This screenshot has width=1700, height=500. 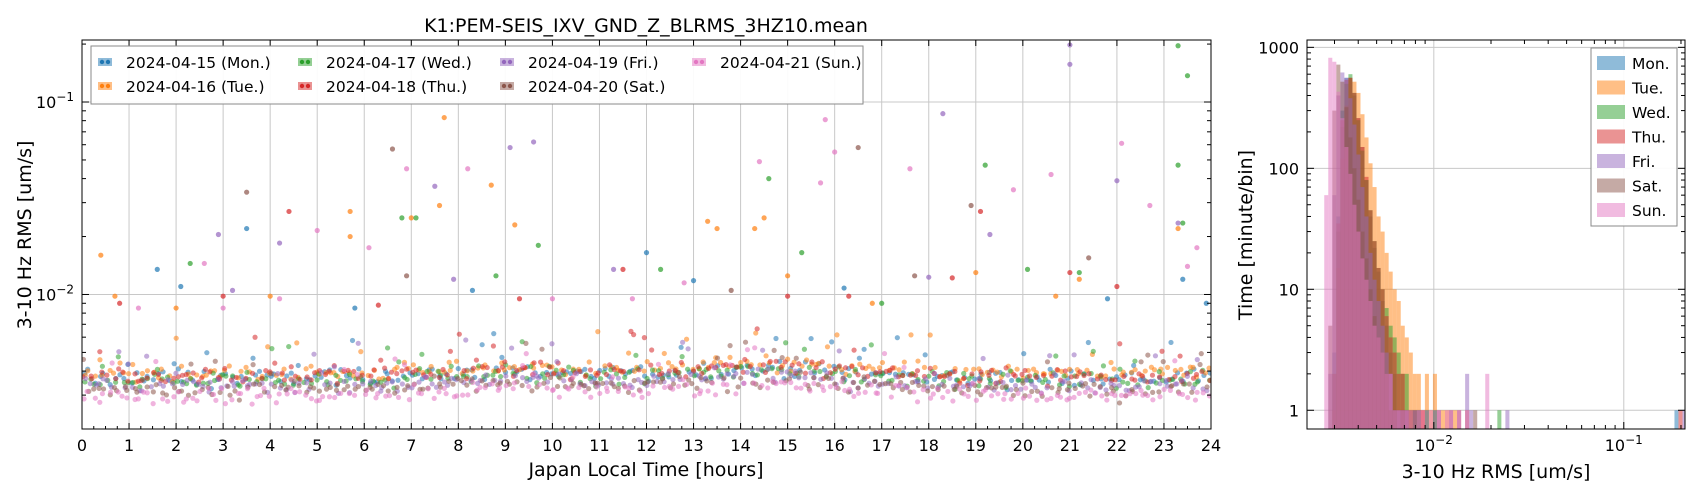 What do you see at coordinates (1648, 138) in the screenshot?
I see `histogram-legend-label: Thu.` at bounding box center [1648, 138].